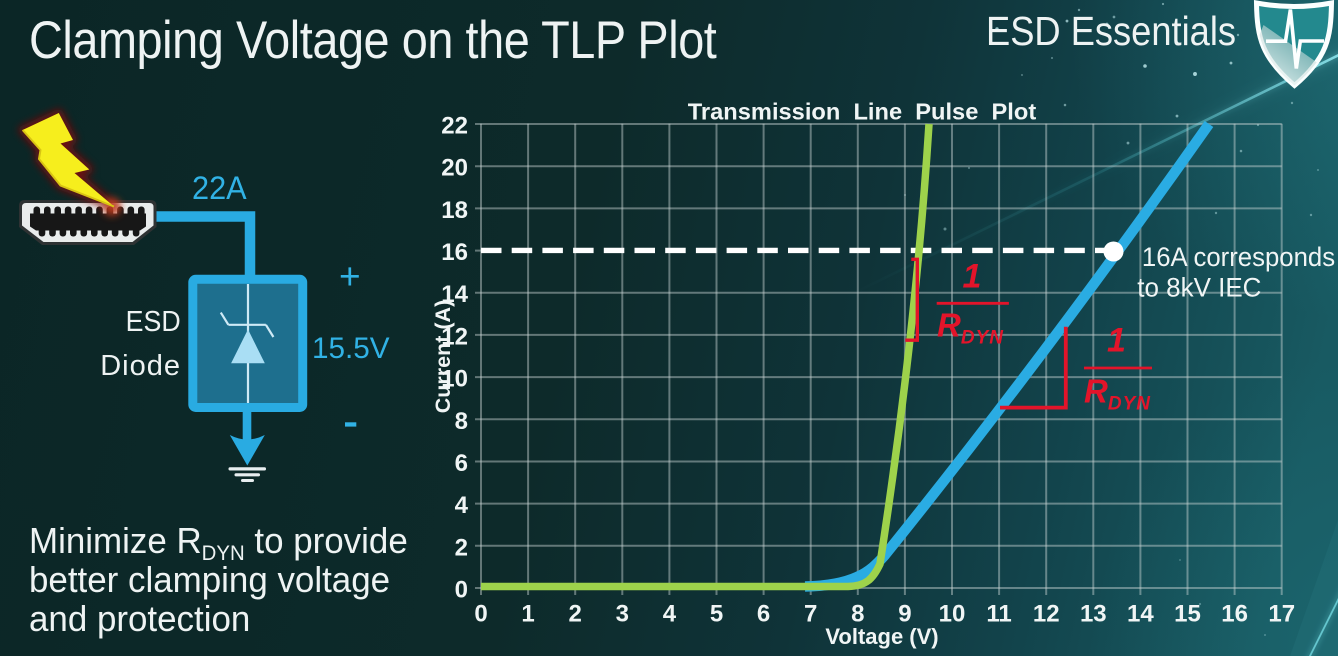 Image resolution: width=1338 pixels, height=656 pixels. What do you see at coordinates (862, 112) in the screenshot?
I see `svg-text:Transmission Line Pulse Plo: Transmission Line Pulse Plot` at bounding box center [862, 112].